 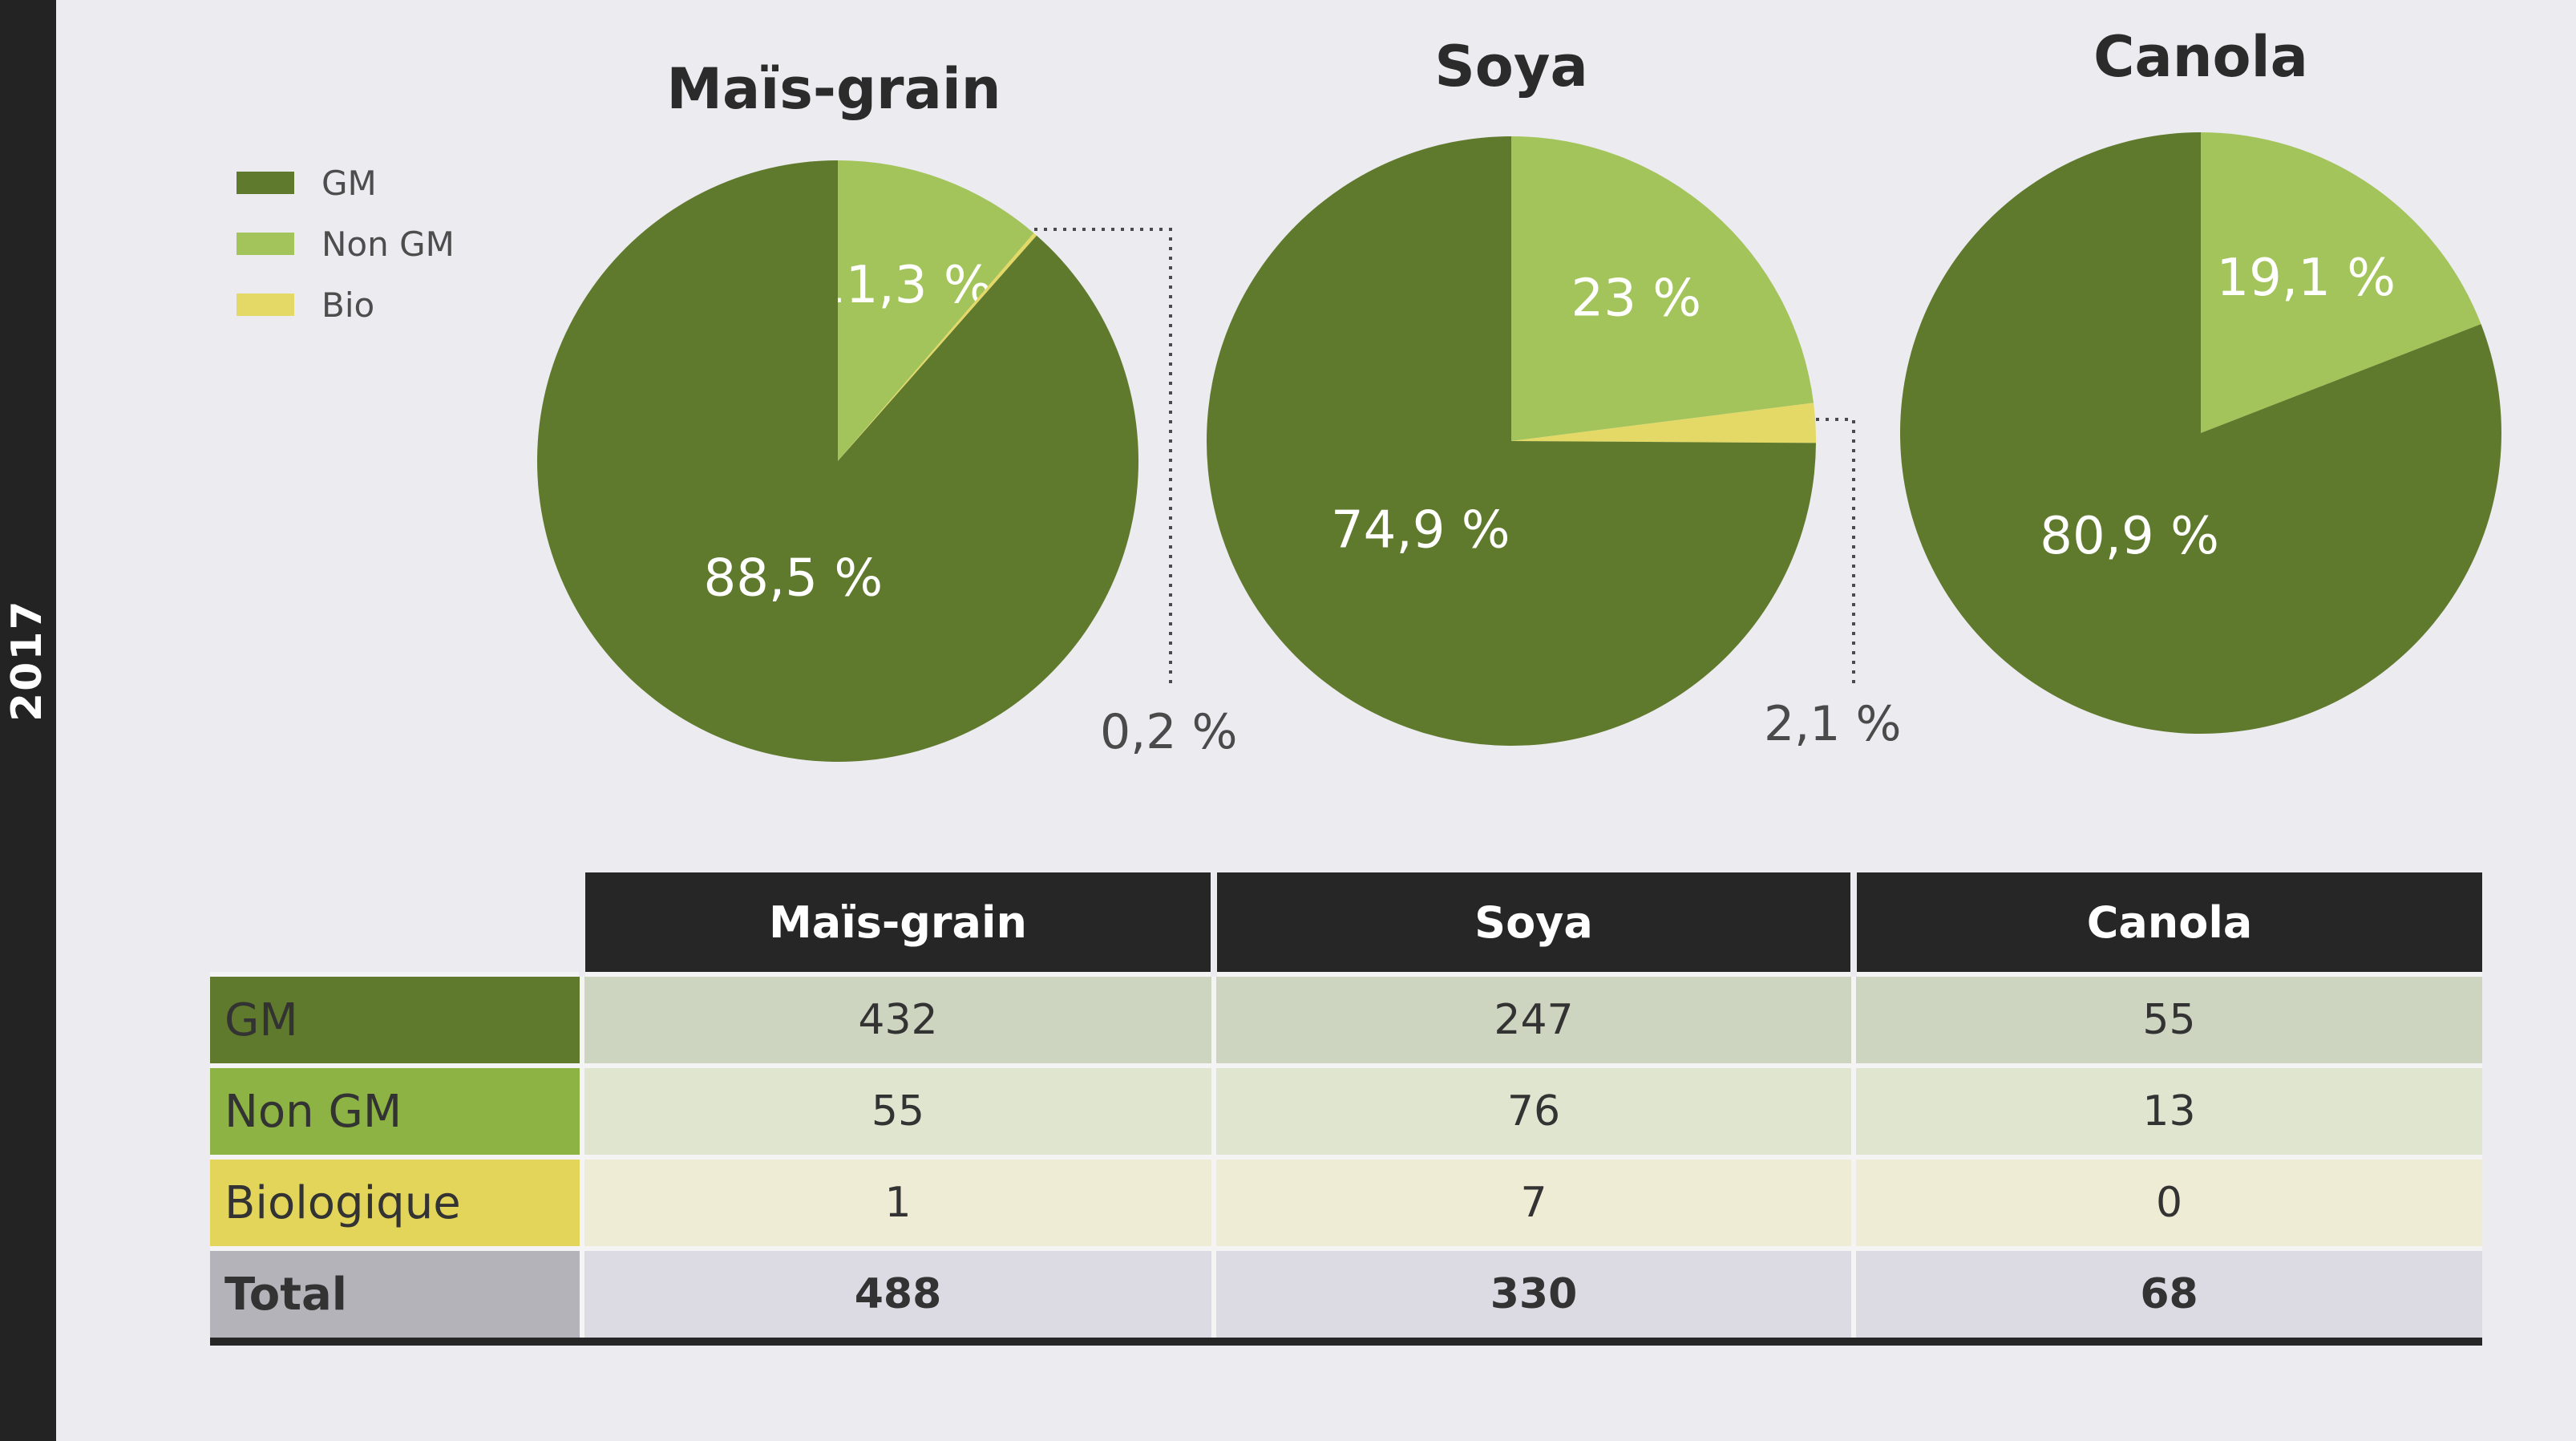 I want to click on table-cell: 1, so click(x=897, y=1202).